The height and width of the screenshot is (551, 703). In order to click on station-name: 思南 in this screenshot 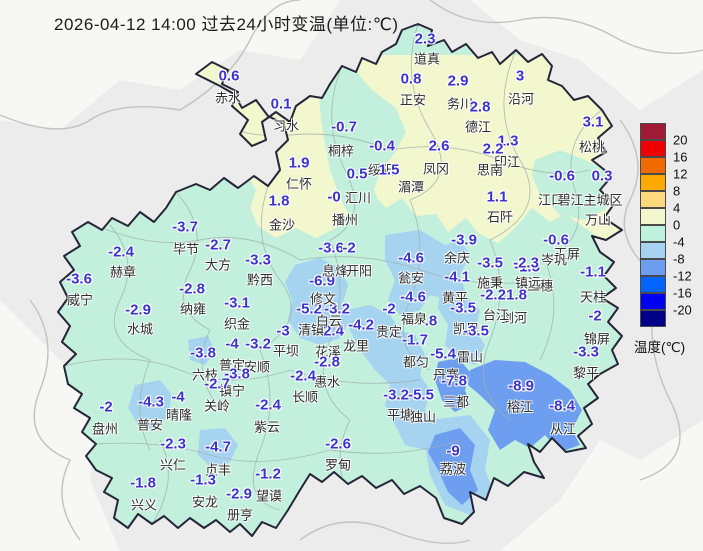, I will do `click(490, 170)`.